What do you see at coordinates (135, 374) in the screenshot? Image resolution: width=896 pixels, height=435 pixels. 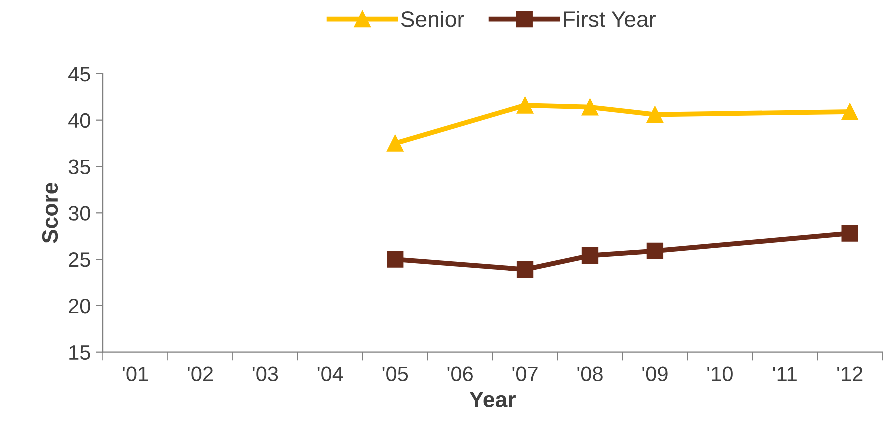 I see `x-tick-label: '01` at bounding box center [135, 374].